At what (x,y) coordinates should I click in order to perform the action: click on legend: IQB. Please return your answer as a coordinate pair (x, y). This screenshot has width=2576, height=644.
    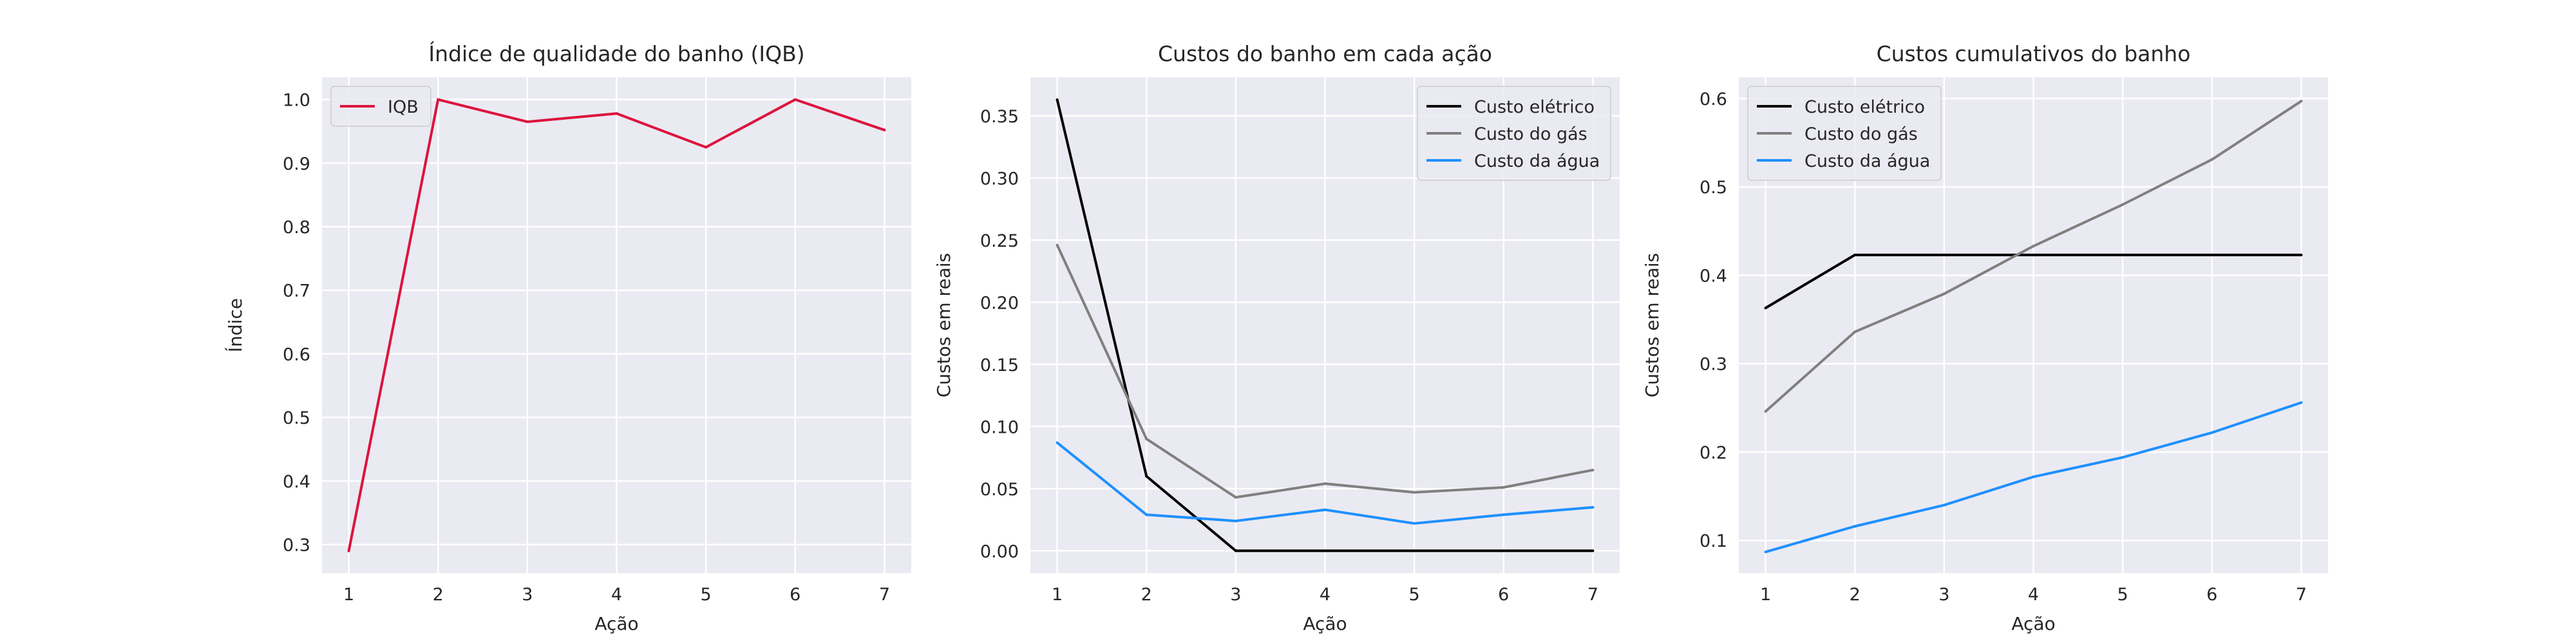
    Looking at the image, I should click on (381, 107).